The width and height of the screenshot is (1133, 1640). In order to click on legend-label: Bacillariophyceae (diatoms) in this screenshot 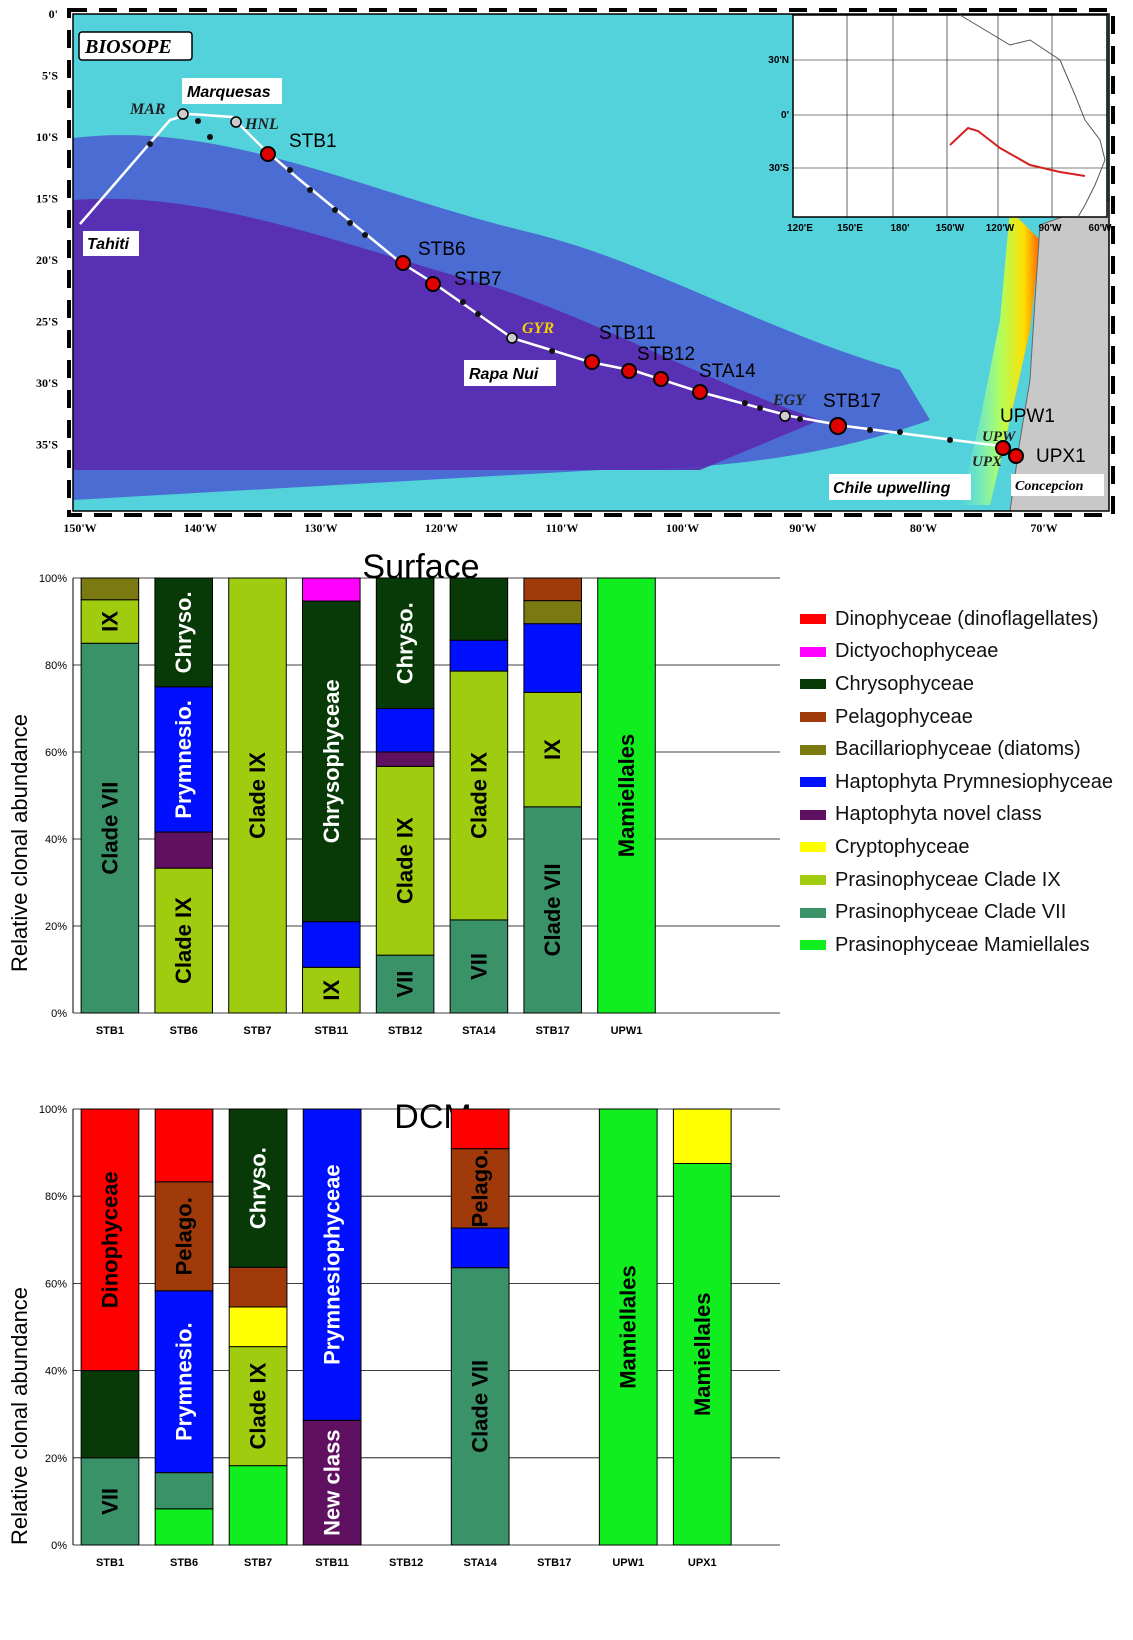, I will do `click(958, 749)`.